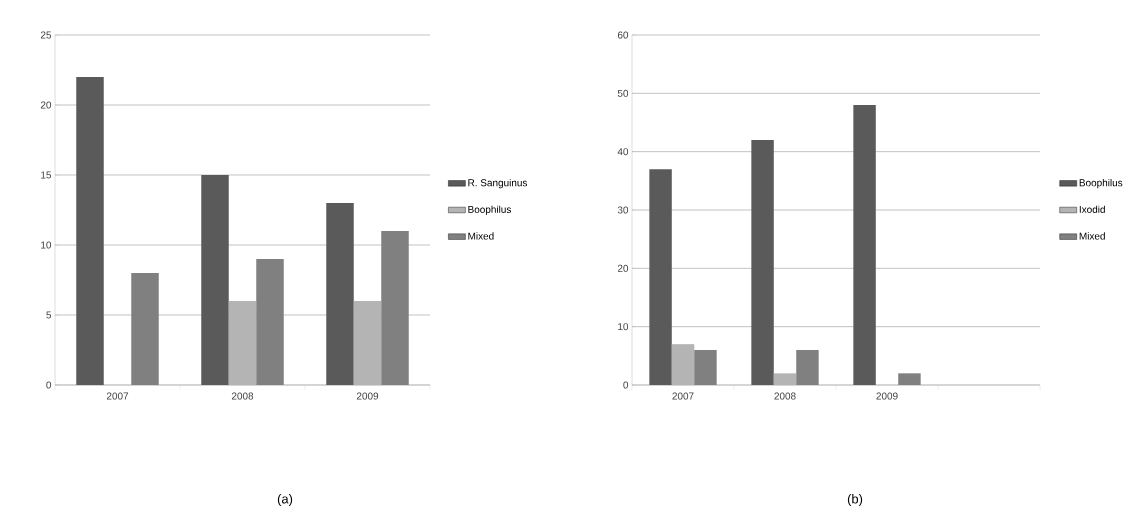  What do you see at coordinates (285, 500) in the screenshot?
I see `text: (a)` at bounding box center [285, 500].